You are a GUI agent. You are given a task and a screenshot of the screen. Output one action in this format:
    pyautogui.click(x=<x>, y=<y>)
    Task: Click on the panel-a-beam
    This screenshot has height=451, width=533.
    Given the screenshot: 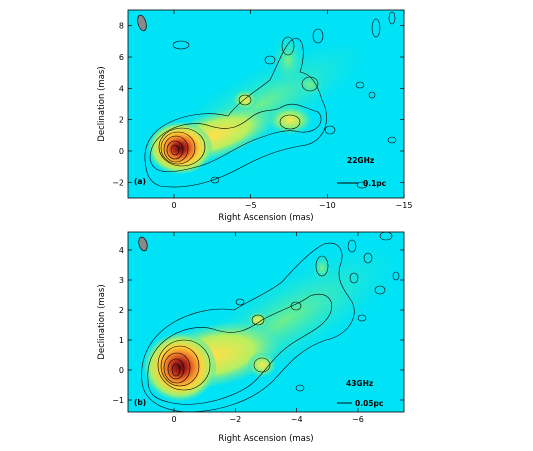 What is the action you would take?
    pyautogui.click(x=142, y=23)
    